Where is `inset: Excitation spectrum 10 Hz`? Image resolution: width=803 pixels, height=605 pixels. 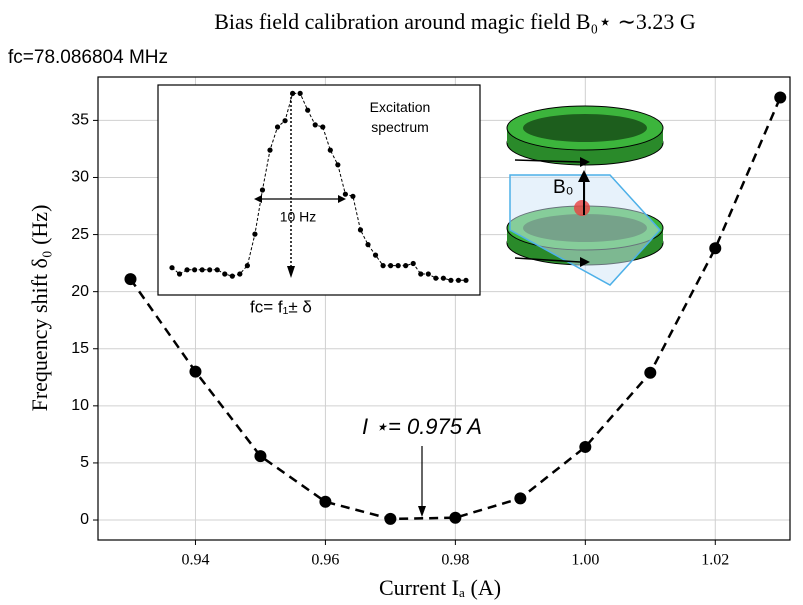
inset: Excitation spectrum 10 Hz is located at coordinates (319, 190).